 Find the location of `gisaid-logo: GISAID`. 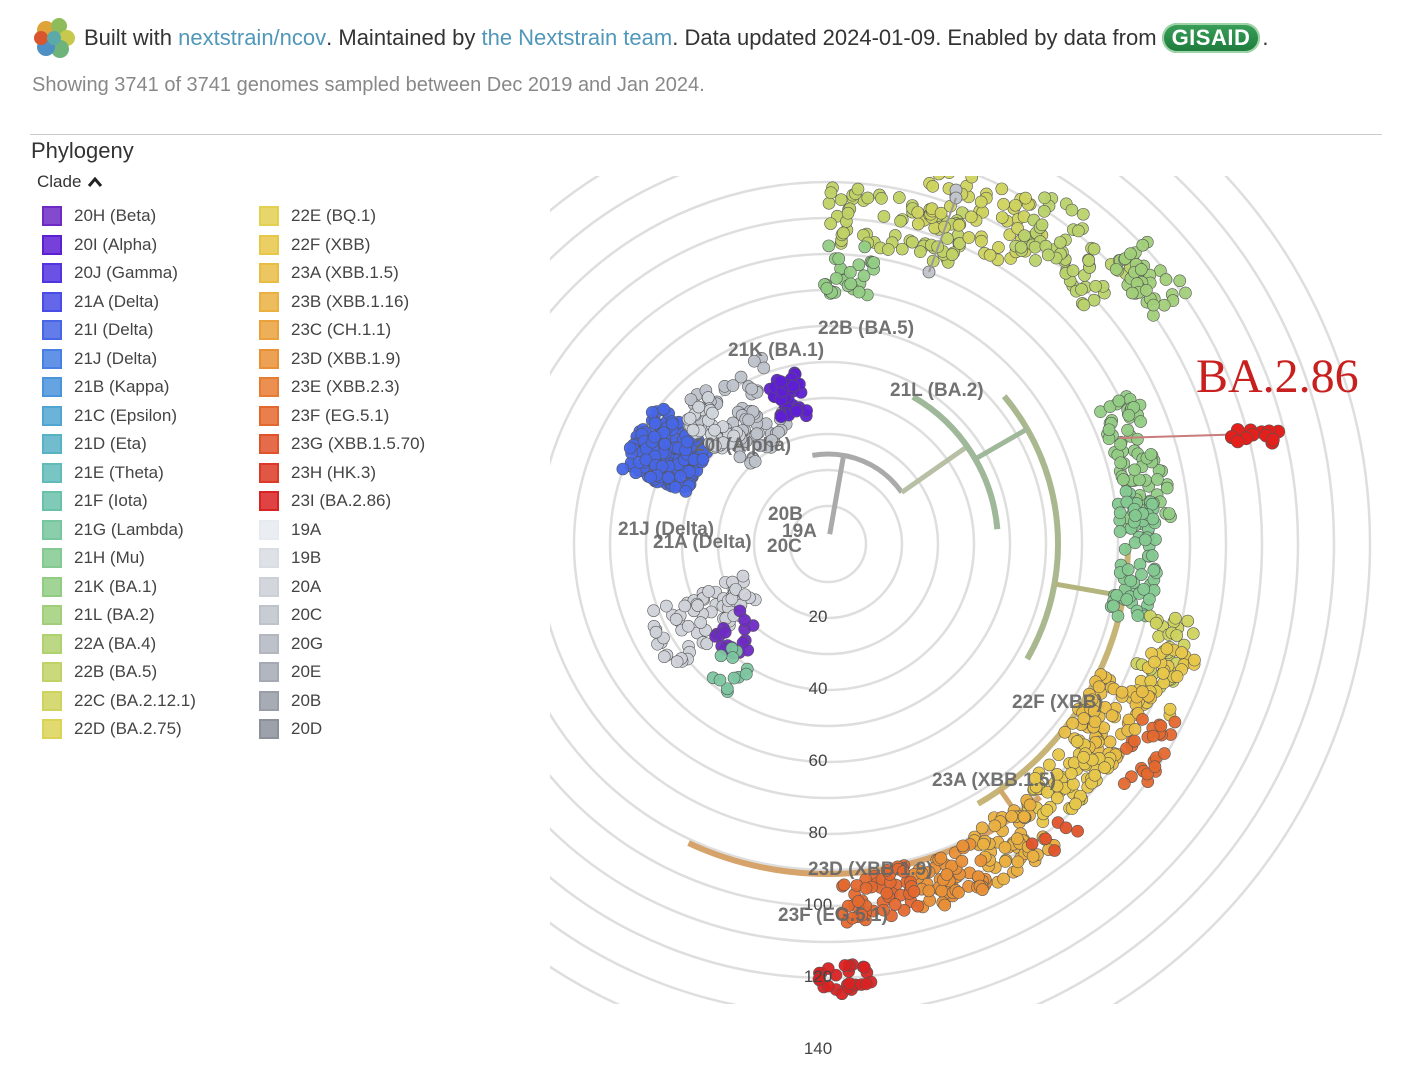

gisaid-logo: GISAID is located at coordinates (1211, 38).